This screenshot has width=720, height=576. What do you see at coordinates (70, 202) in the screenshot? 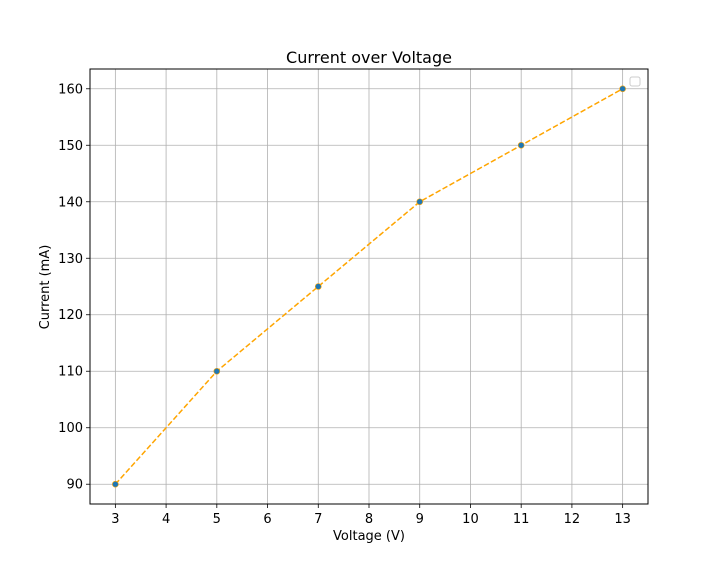
I see `y-tick-label: 140` at bounding box center [70, 202].